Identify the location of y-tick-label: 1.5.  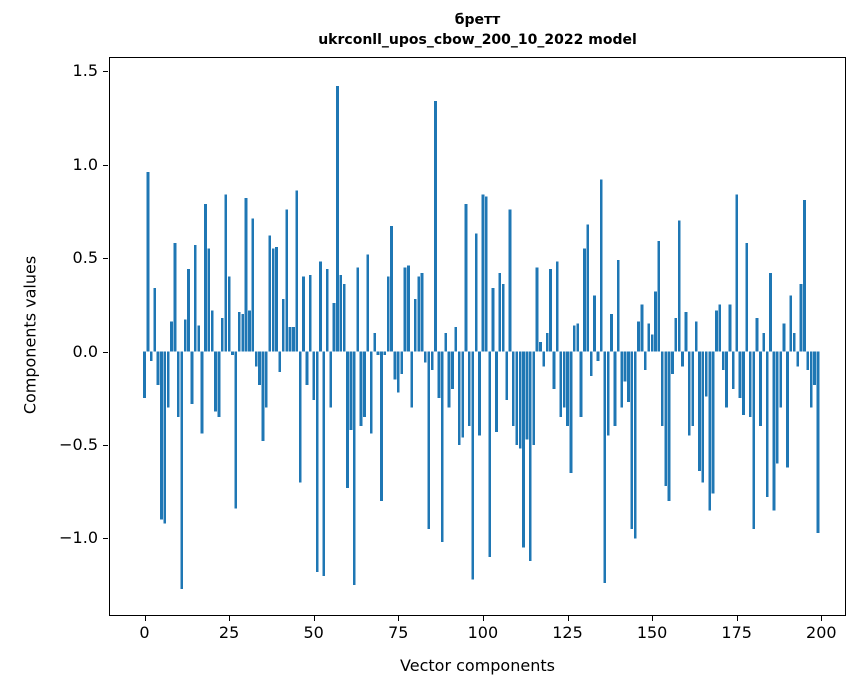
(85, 71).